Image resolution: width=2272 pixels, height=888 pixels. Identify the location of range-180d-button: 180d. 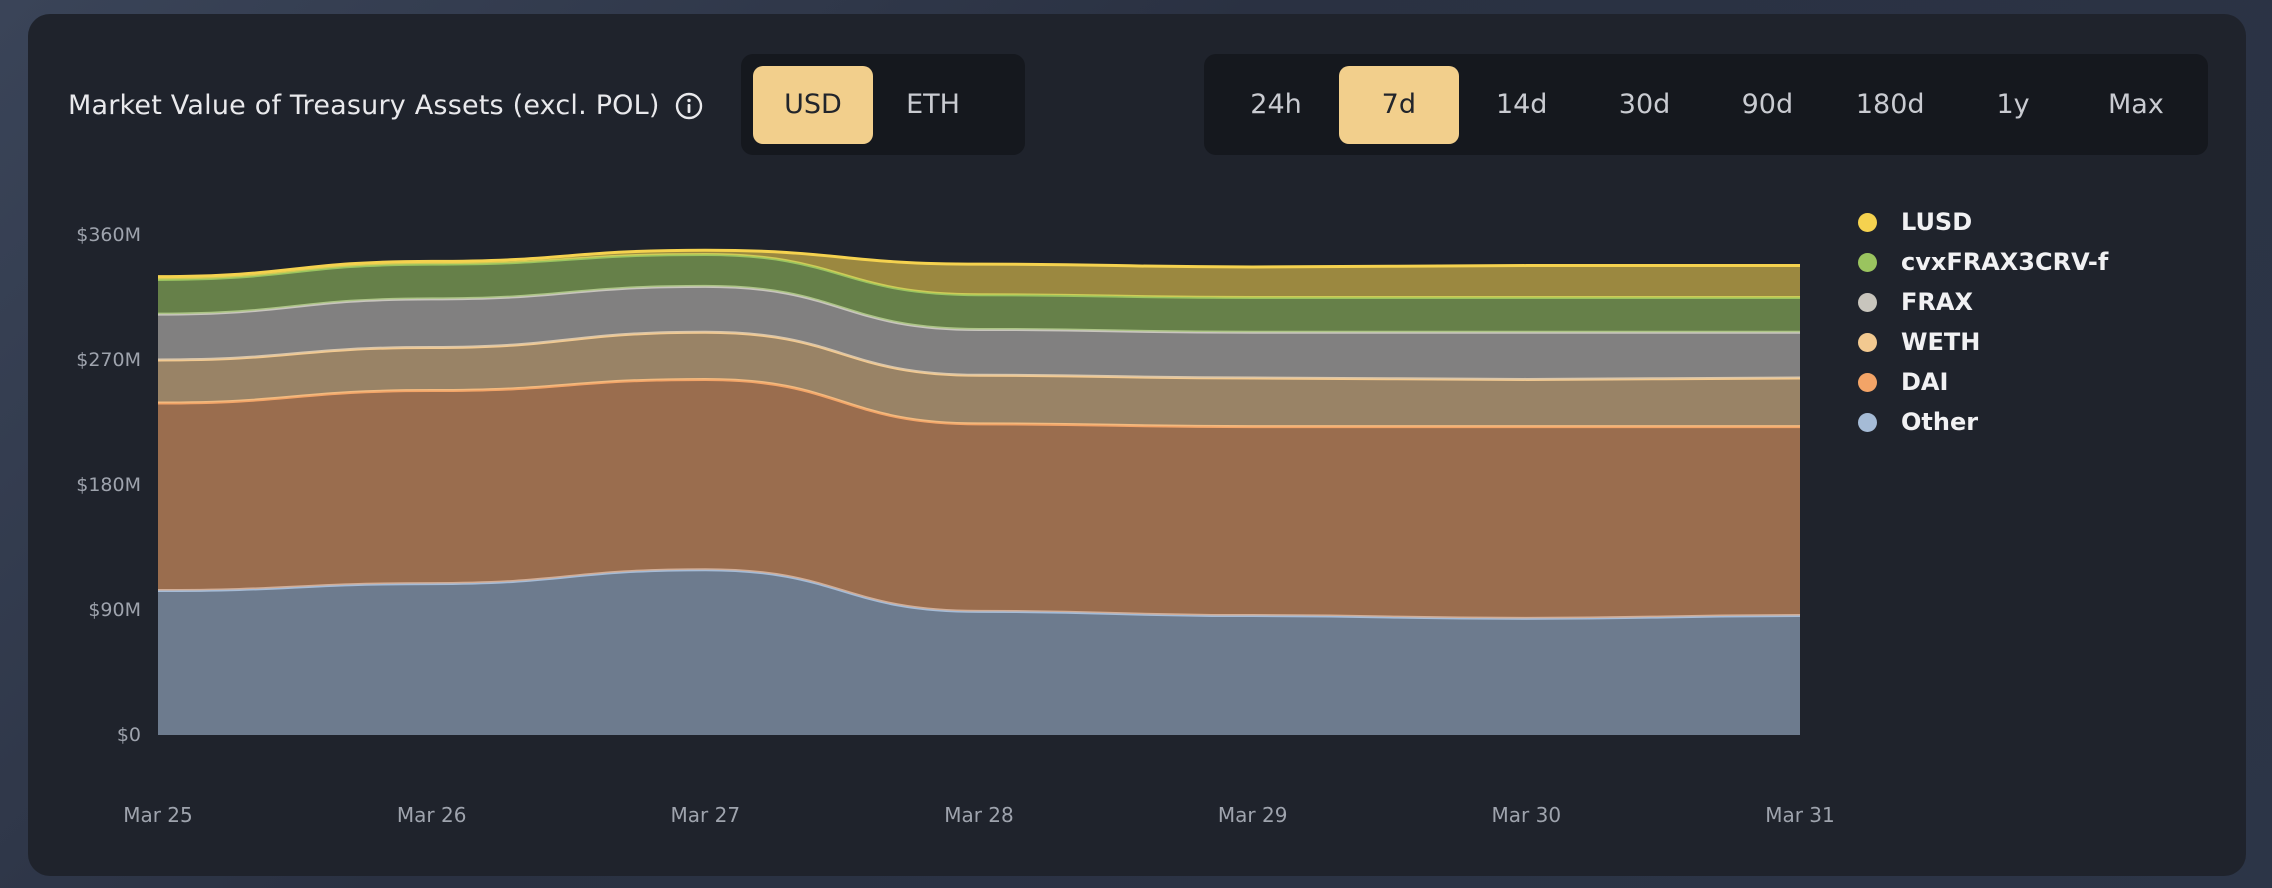
(1890, 104).